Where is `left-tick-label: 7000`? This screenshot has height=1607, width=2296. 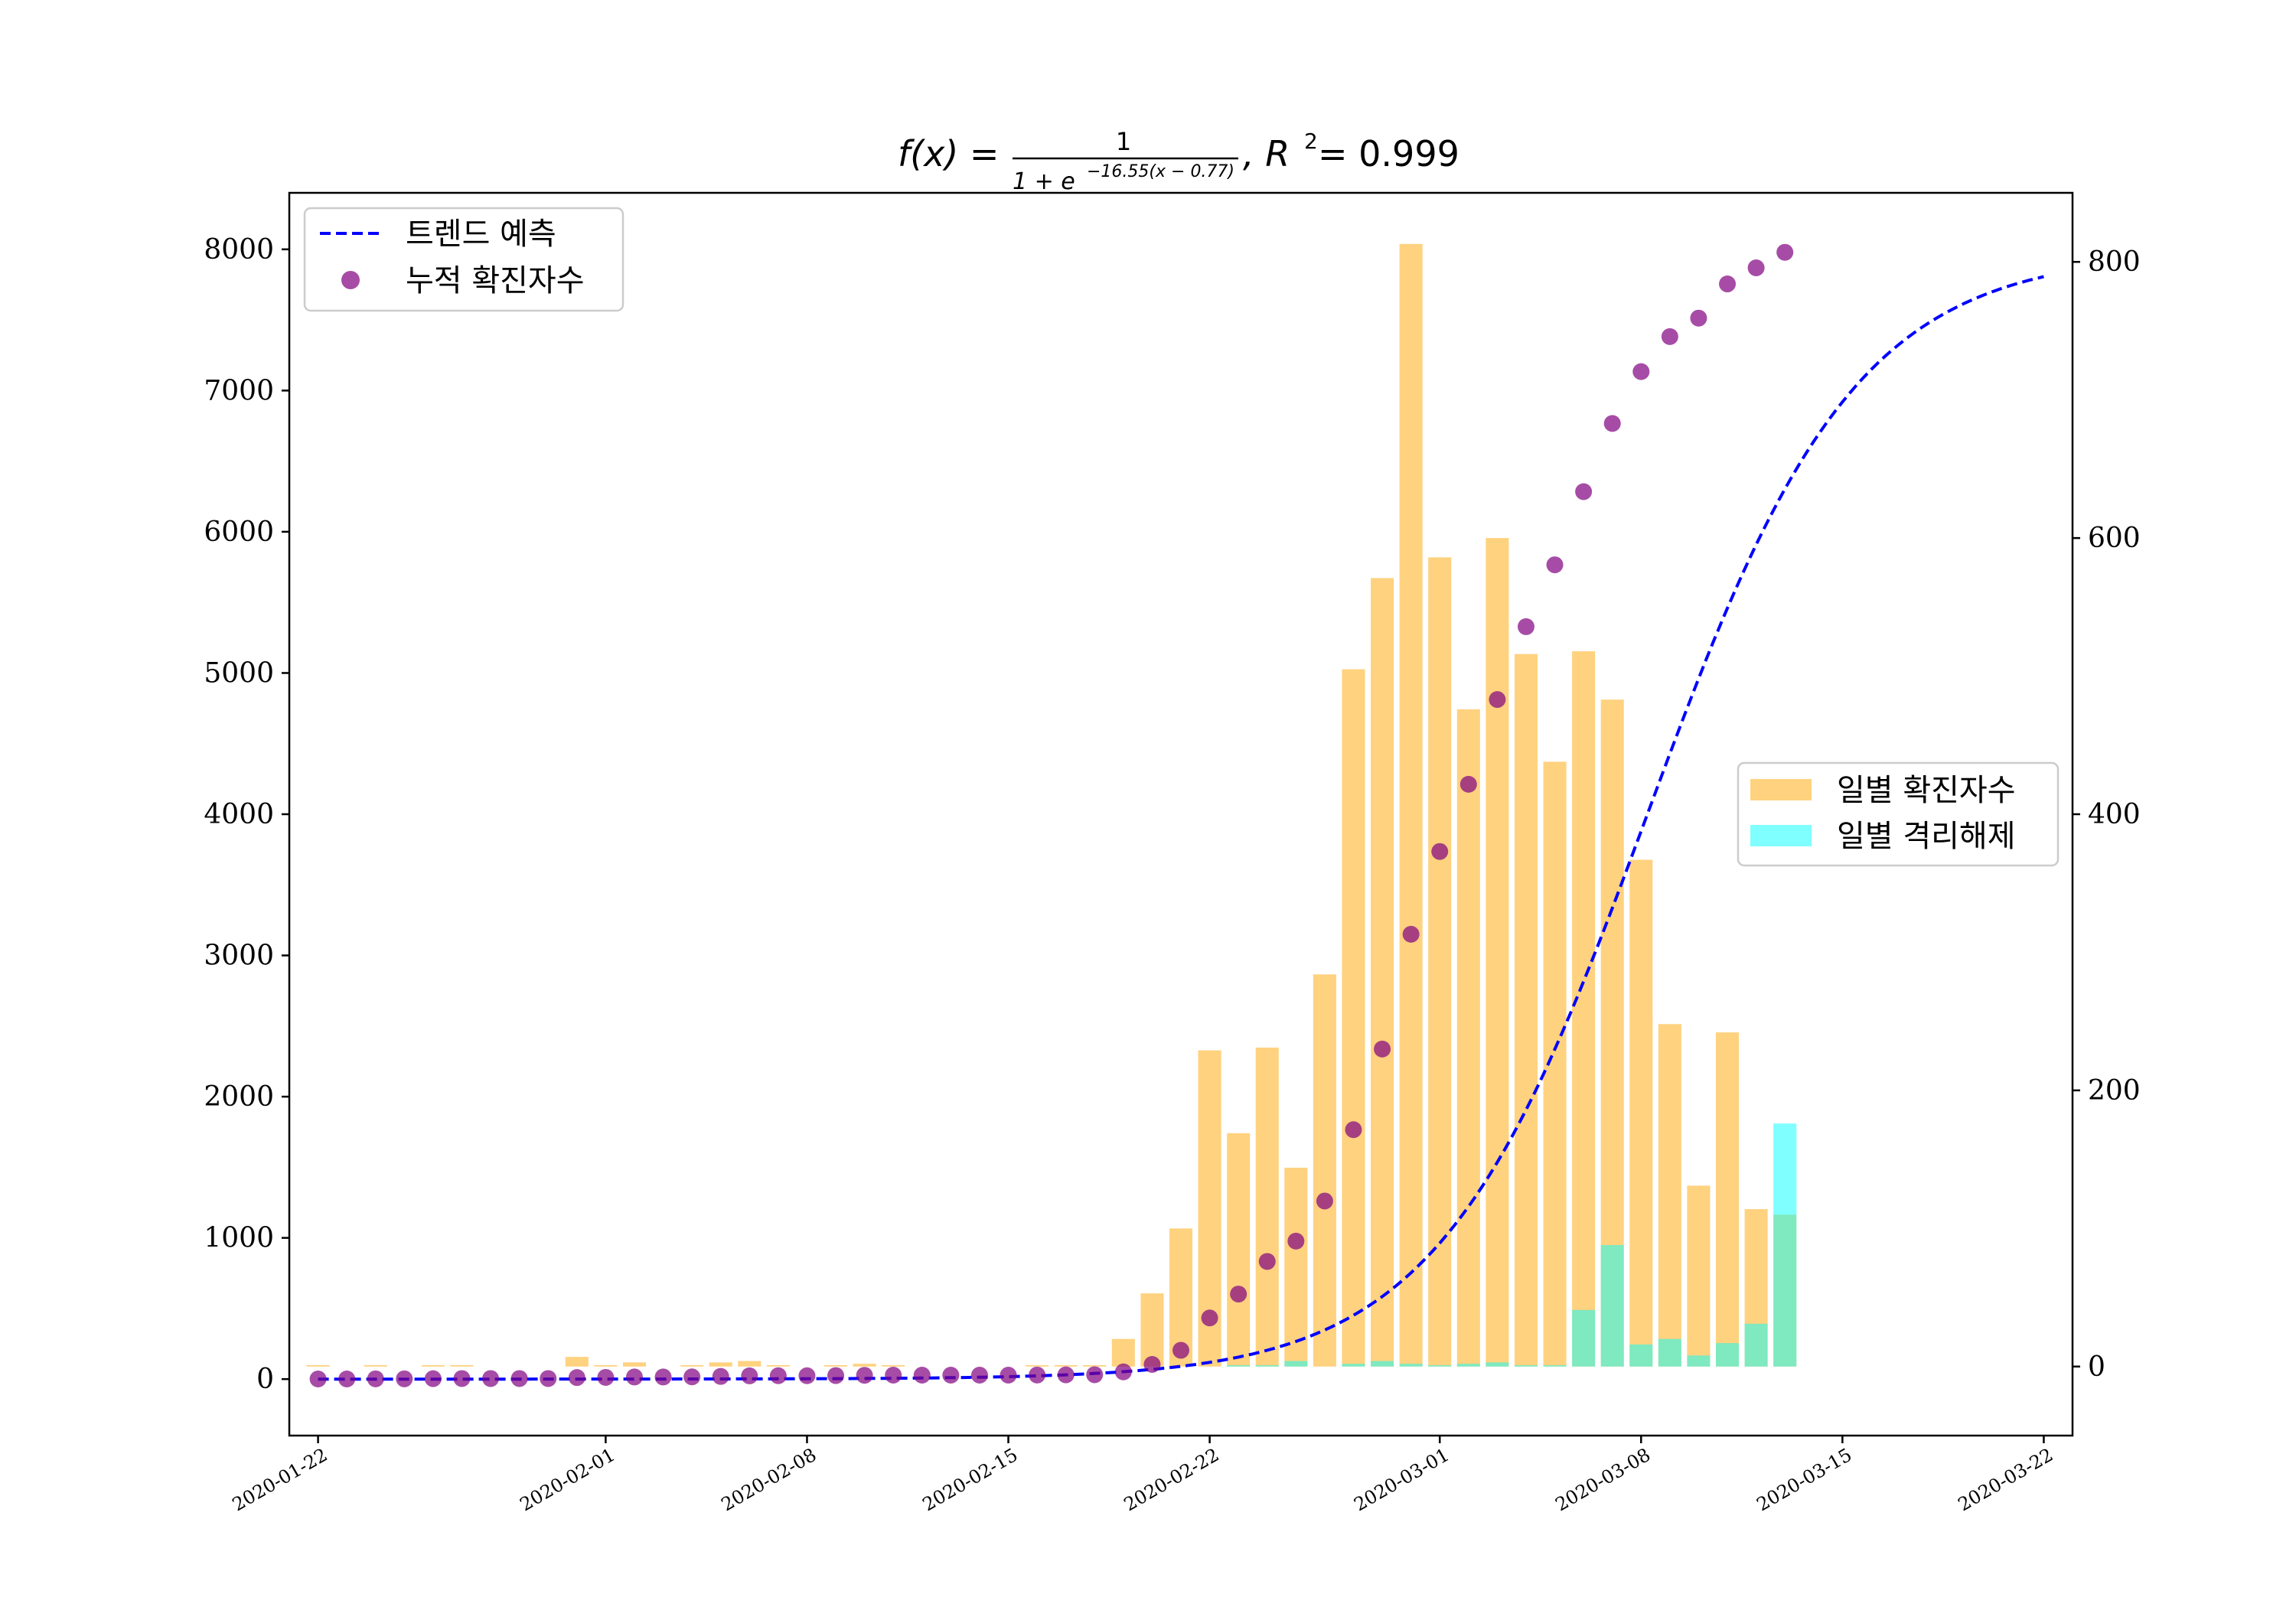
left-tick-label: 7000 is located at coordinates (239, 390).